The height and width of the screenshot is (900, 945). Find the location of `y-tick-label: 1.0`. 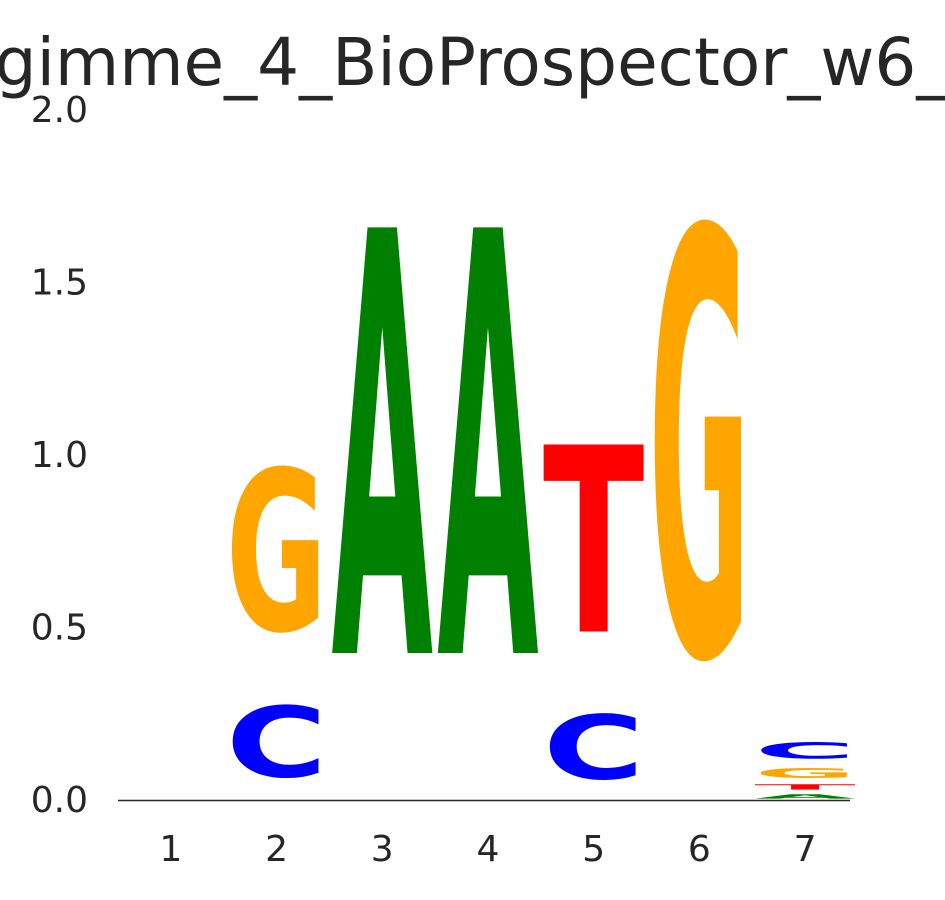

y-tick-label: 1.0 is located at coordinates (59, 455).